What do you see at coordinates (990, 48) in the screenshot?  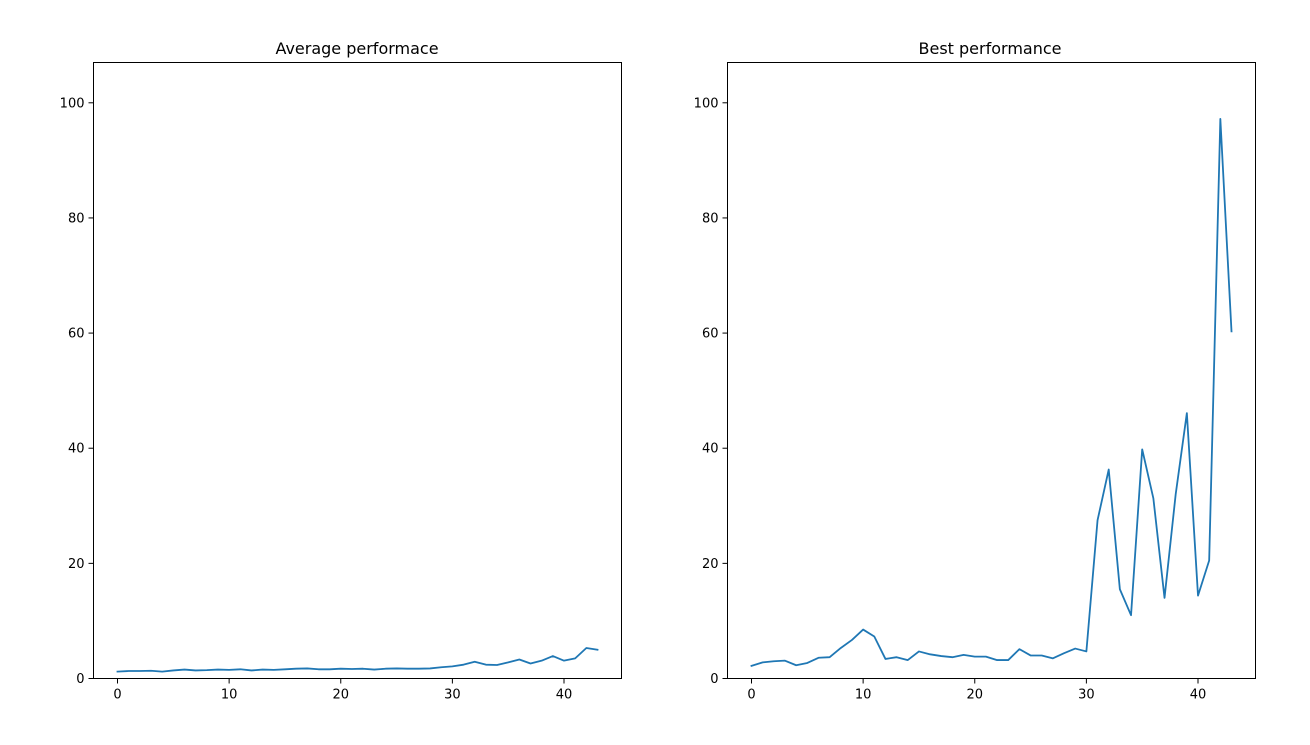 I see `chart-title: Best performance` at bounding box center [990, 48].